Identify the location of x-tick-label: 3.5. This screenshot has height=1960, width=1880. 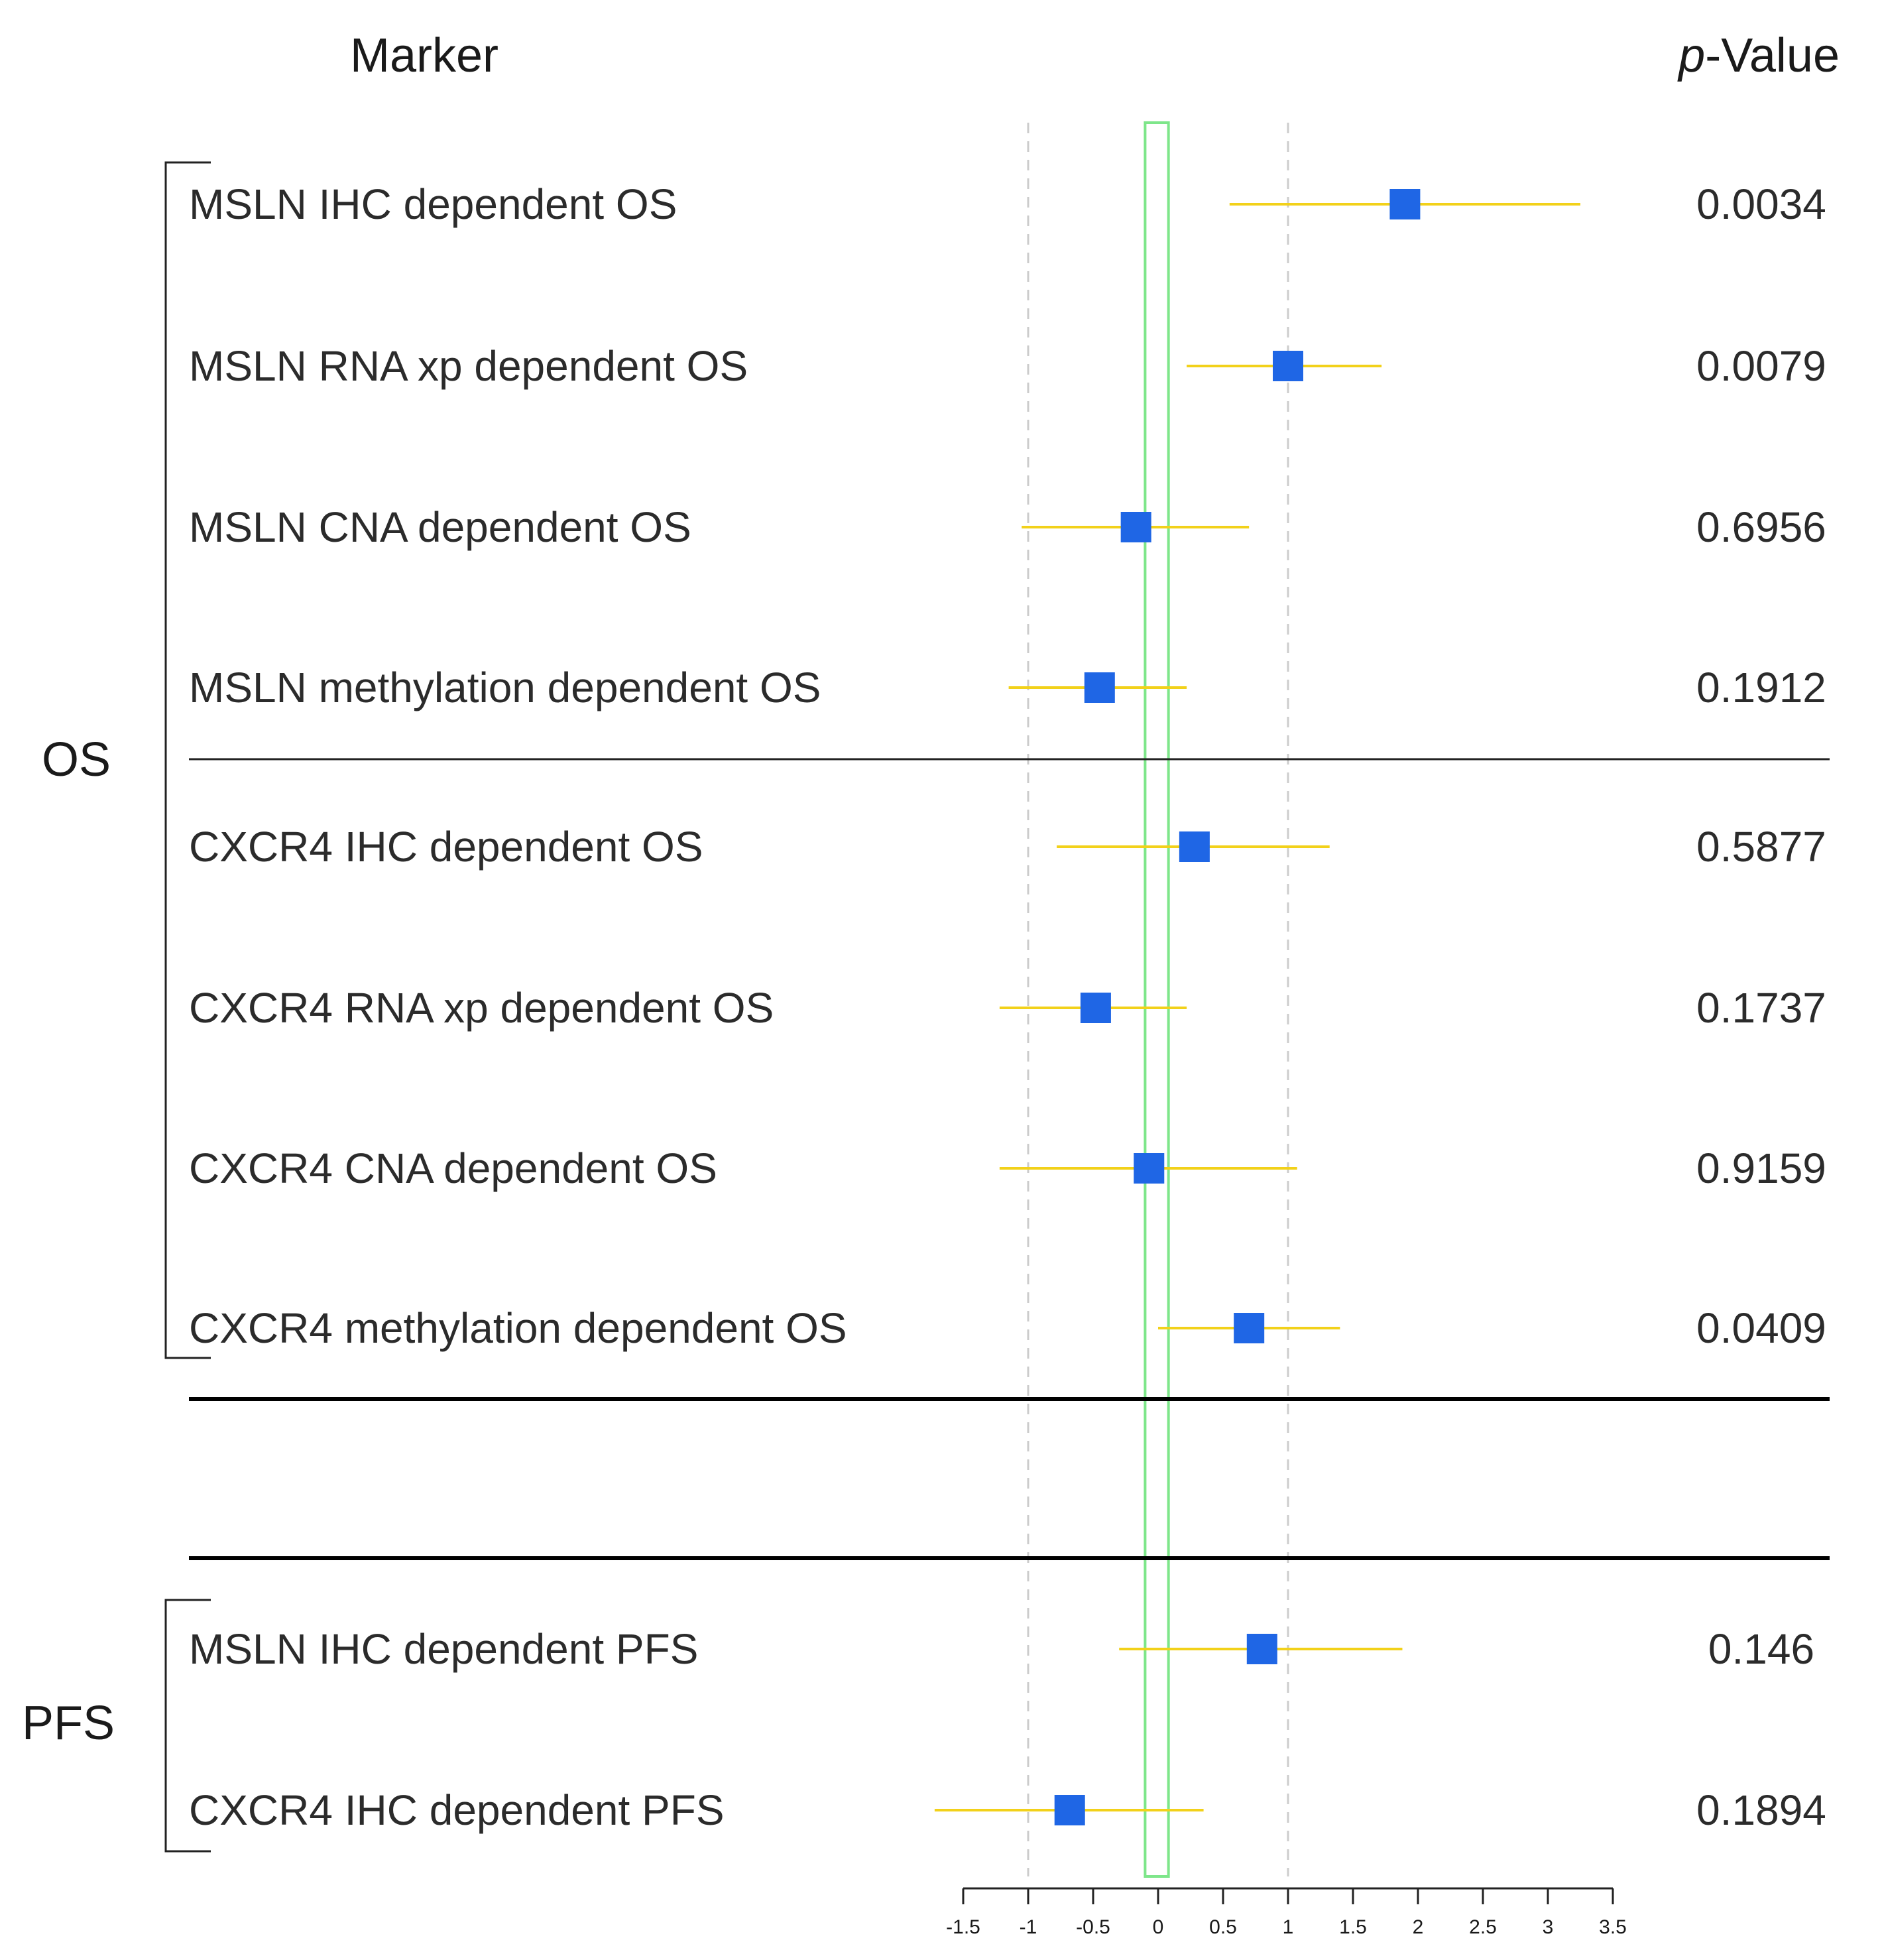
(1613, 1927).